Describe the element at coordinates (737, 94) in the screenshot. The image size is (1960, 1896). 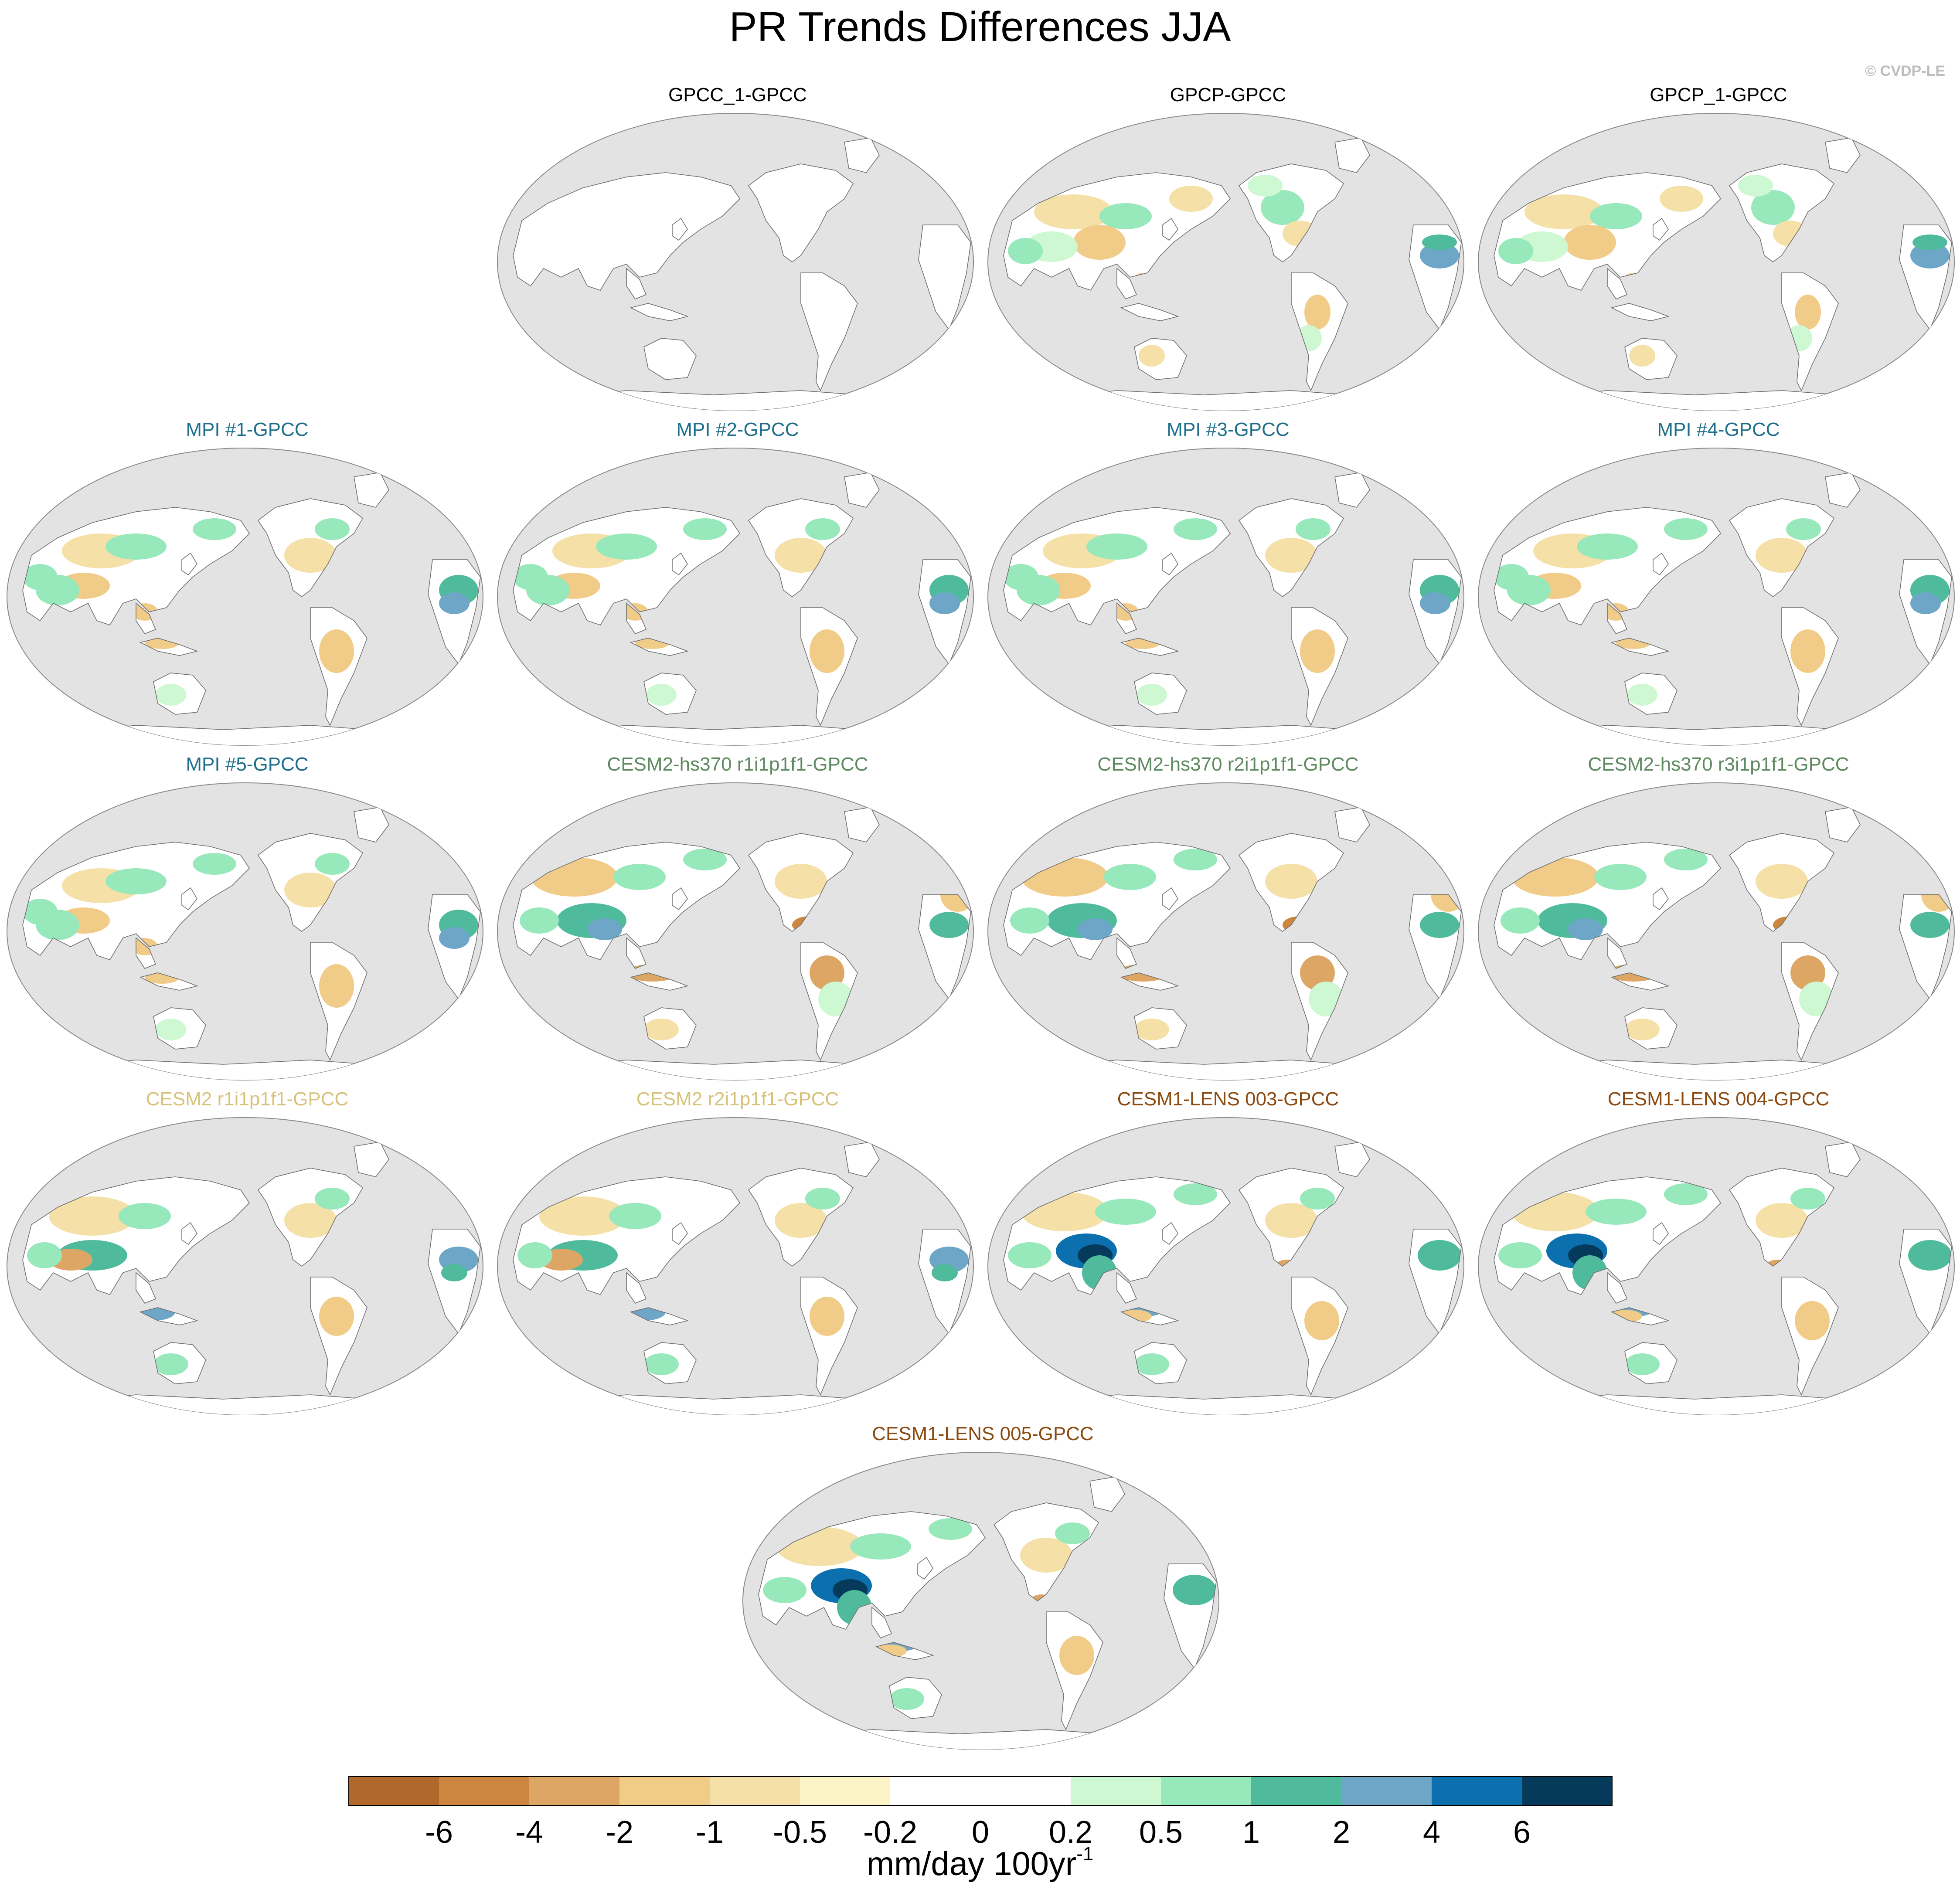
I see `panel-title: GPCC_1-GPCC` at that location.